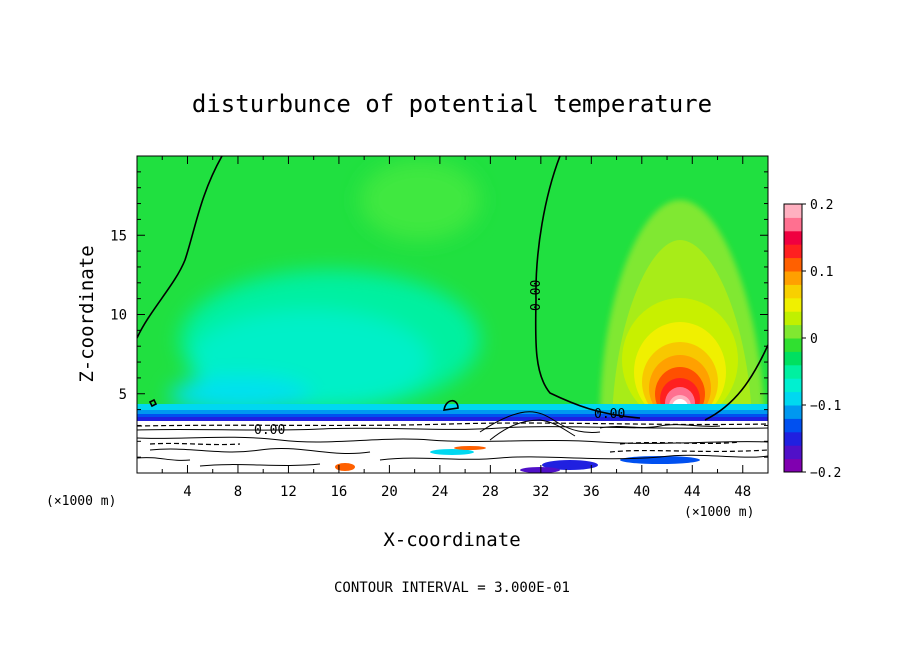 The width and height of the screenshot is (904, 654). What do you see at coordinates (821, 205) in the screenshot?
I see `colorbar-tick-label: 0.2` at bounding box center [821, 205].